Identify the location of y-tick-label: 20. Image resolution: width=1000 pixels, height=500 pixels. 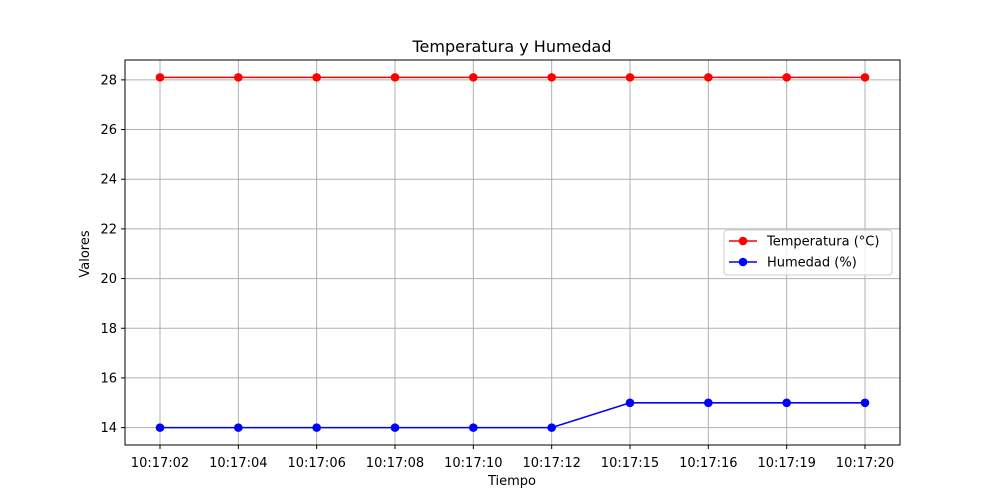
(108, 279).